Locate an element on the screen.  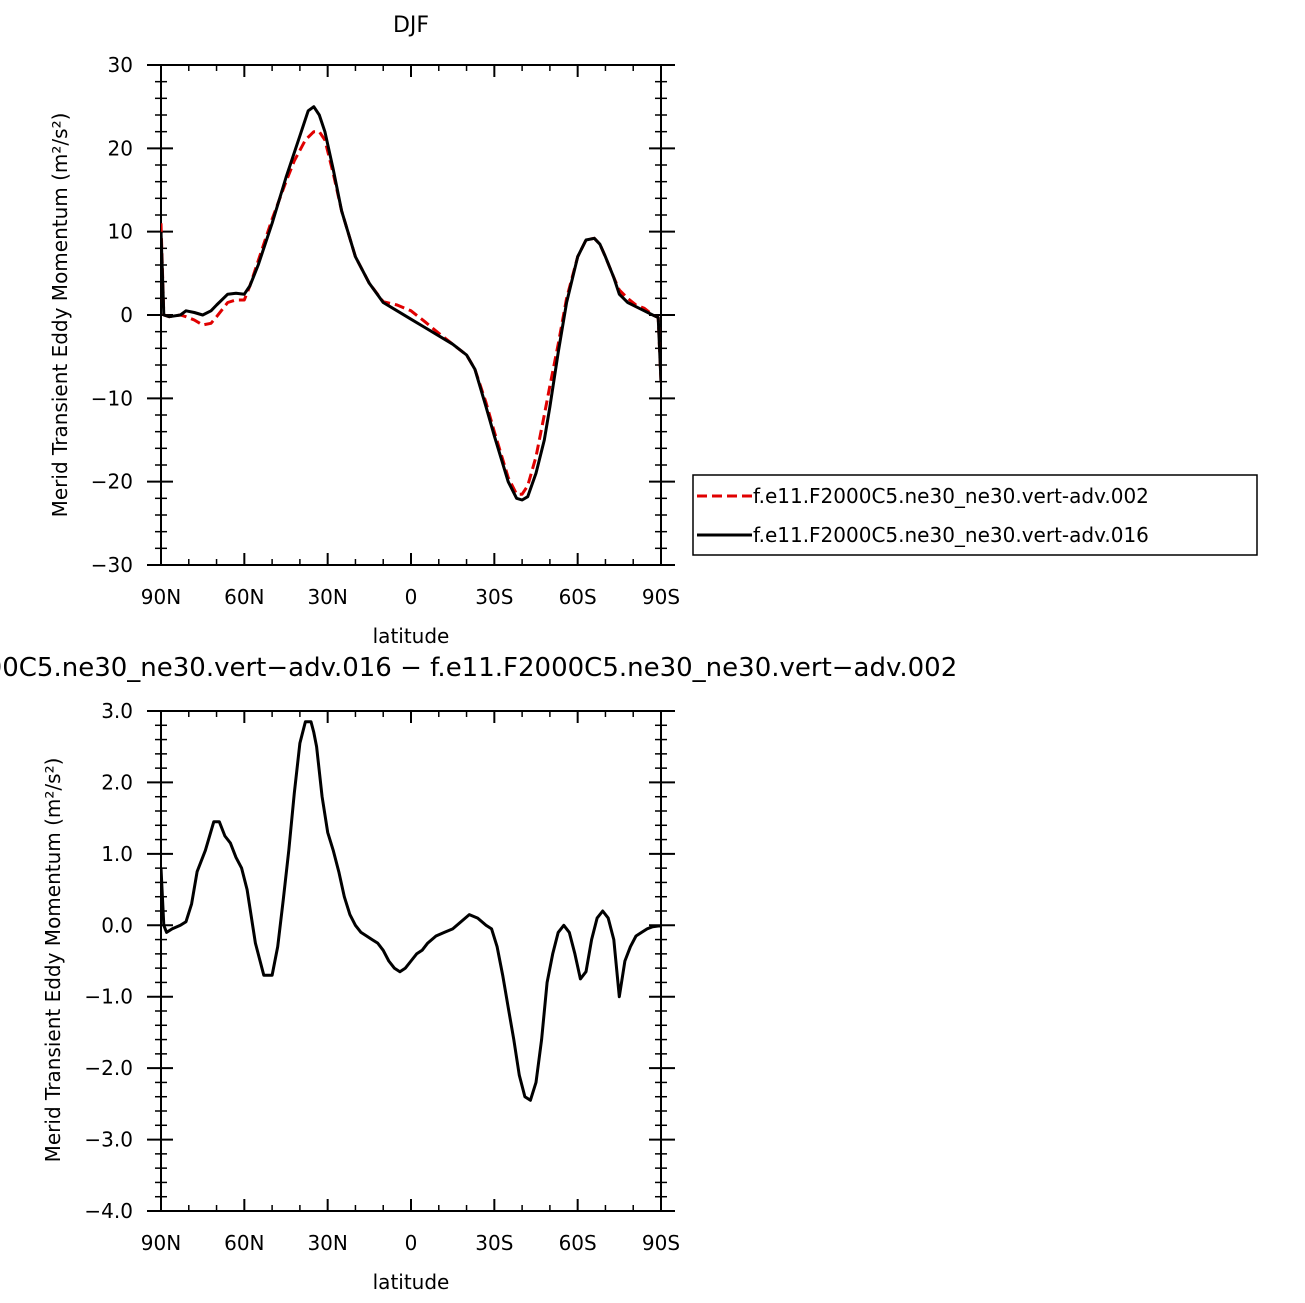
y-tick-label: 10 is located at coordinates (120, 232).